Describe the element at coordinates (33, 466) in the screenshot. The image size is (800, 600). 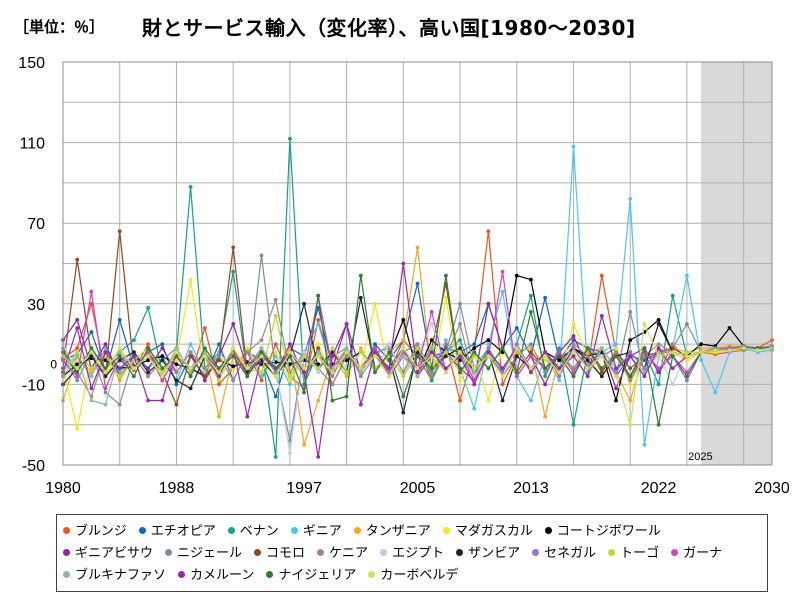
I see `y-tick-label: -50` at that location.